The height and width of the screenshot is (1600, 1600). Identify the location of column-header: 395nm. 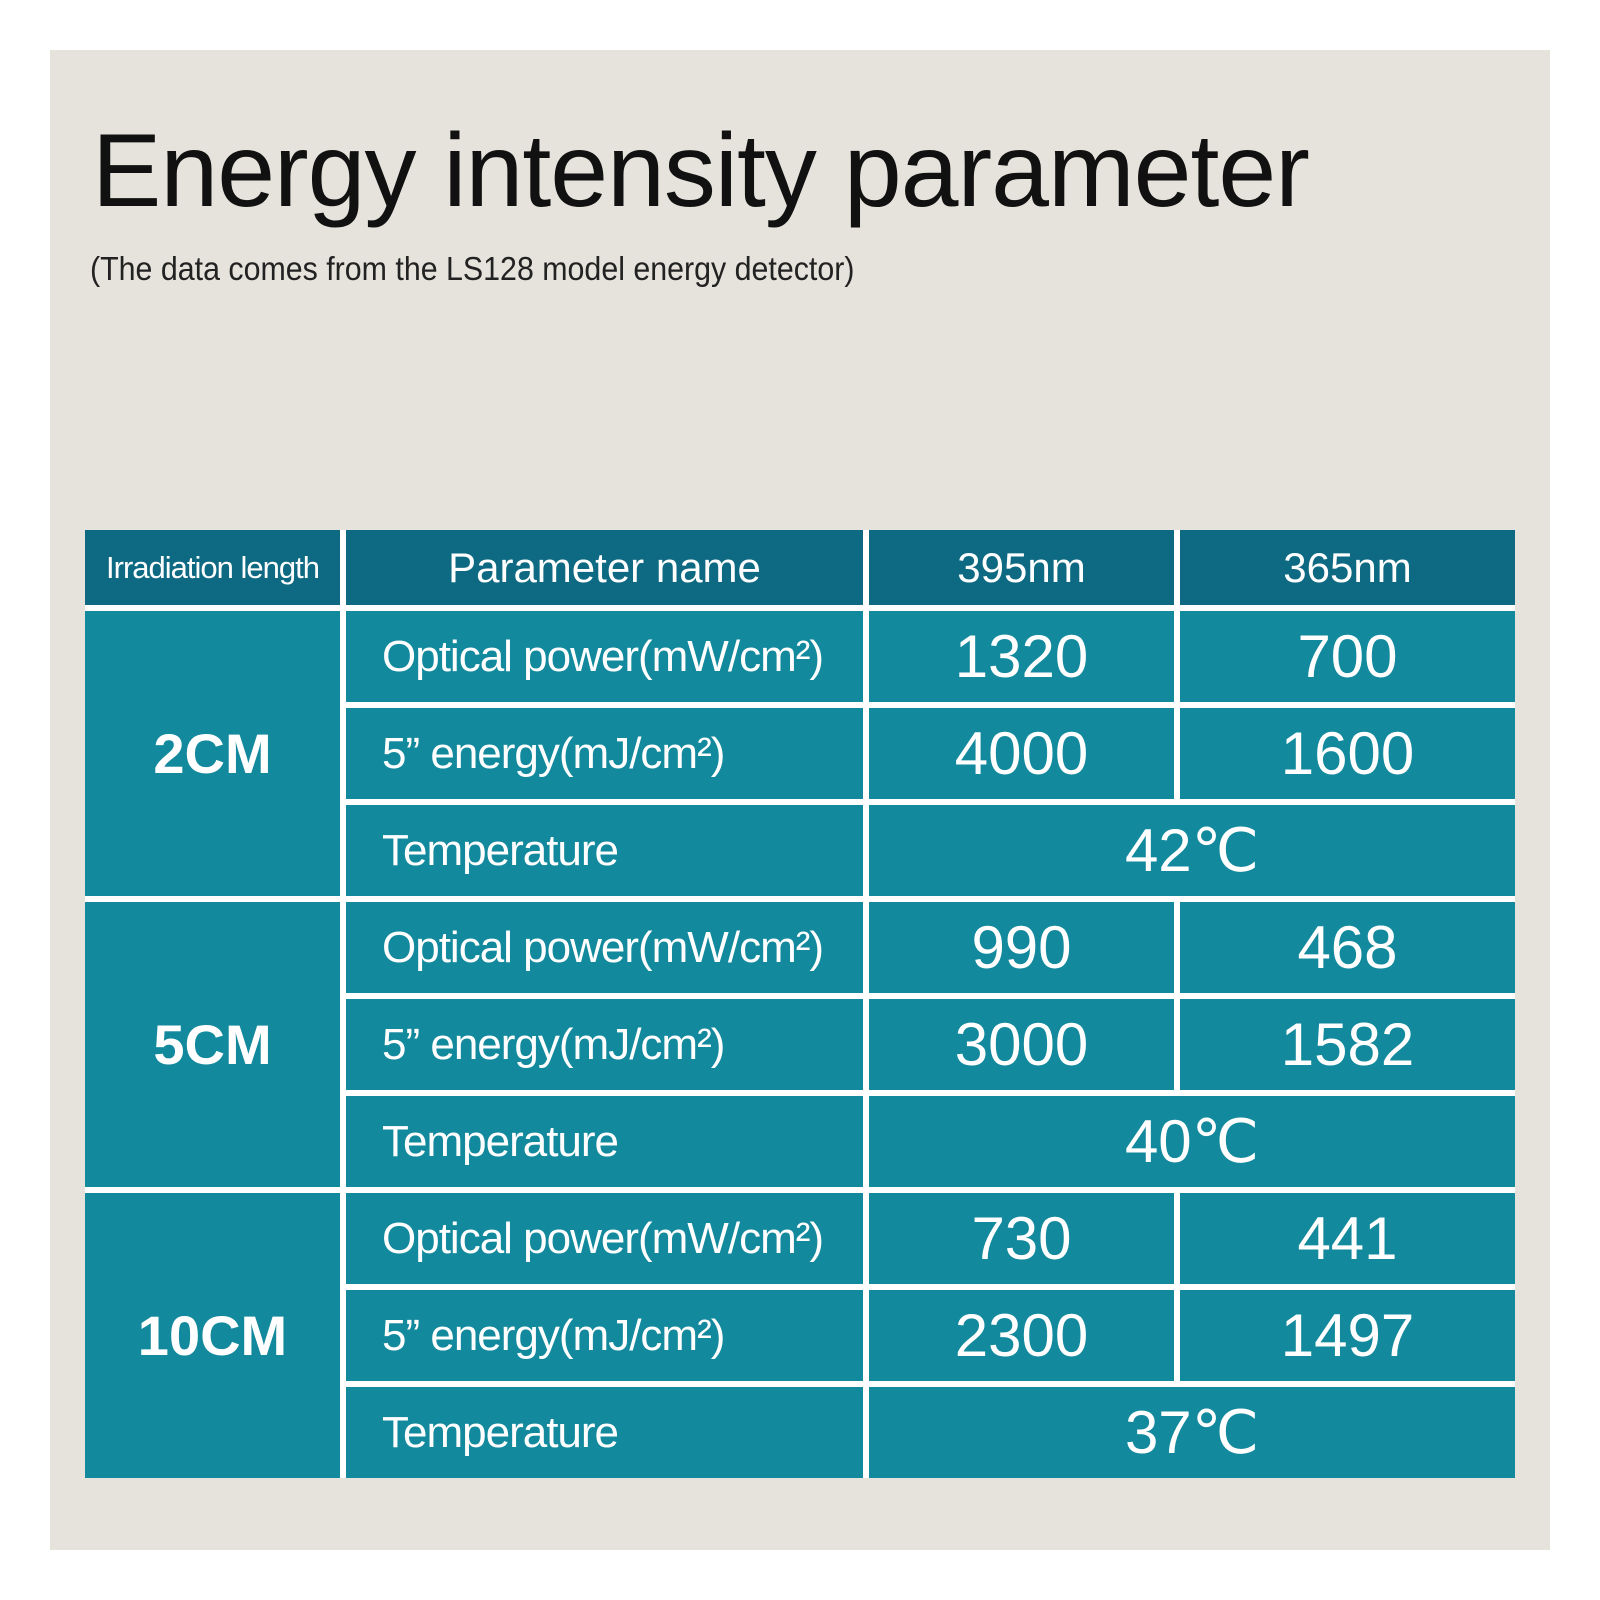
(1021, 567).